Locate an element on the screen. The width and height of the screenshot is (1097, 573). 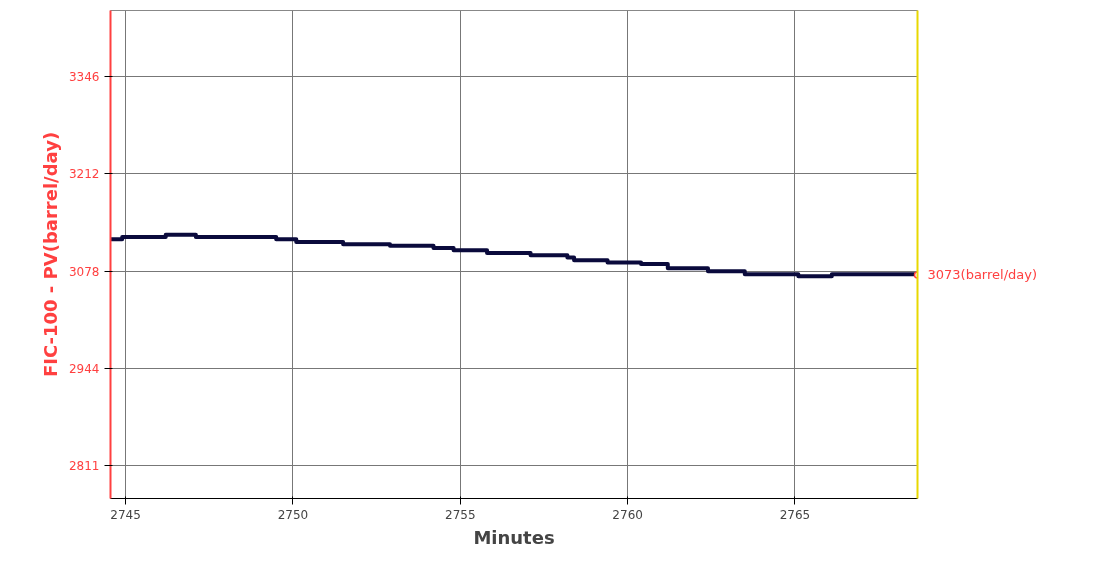
x-axis-title: Minutes is located at coordinates (514, 537).